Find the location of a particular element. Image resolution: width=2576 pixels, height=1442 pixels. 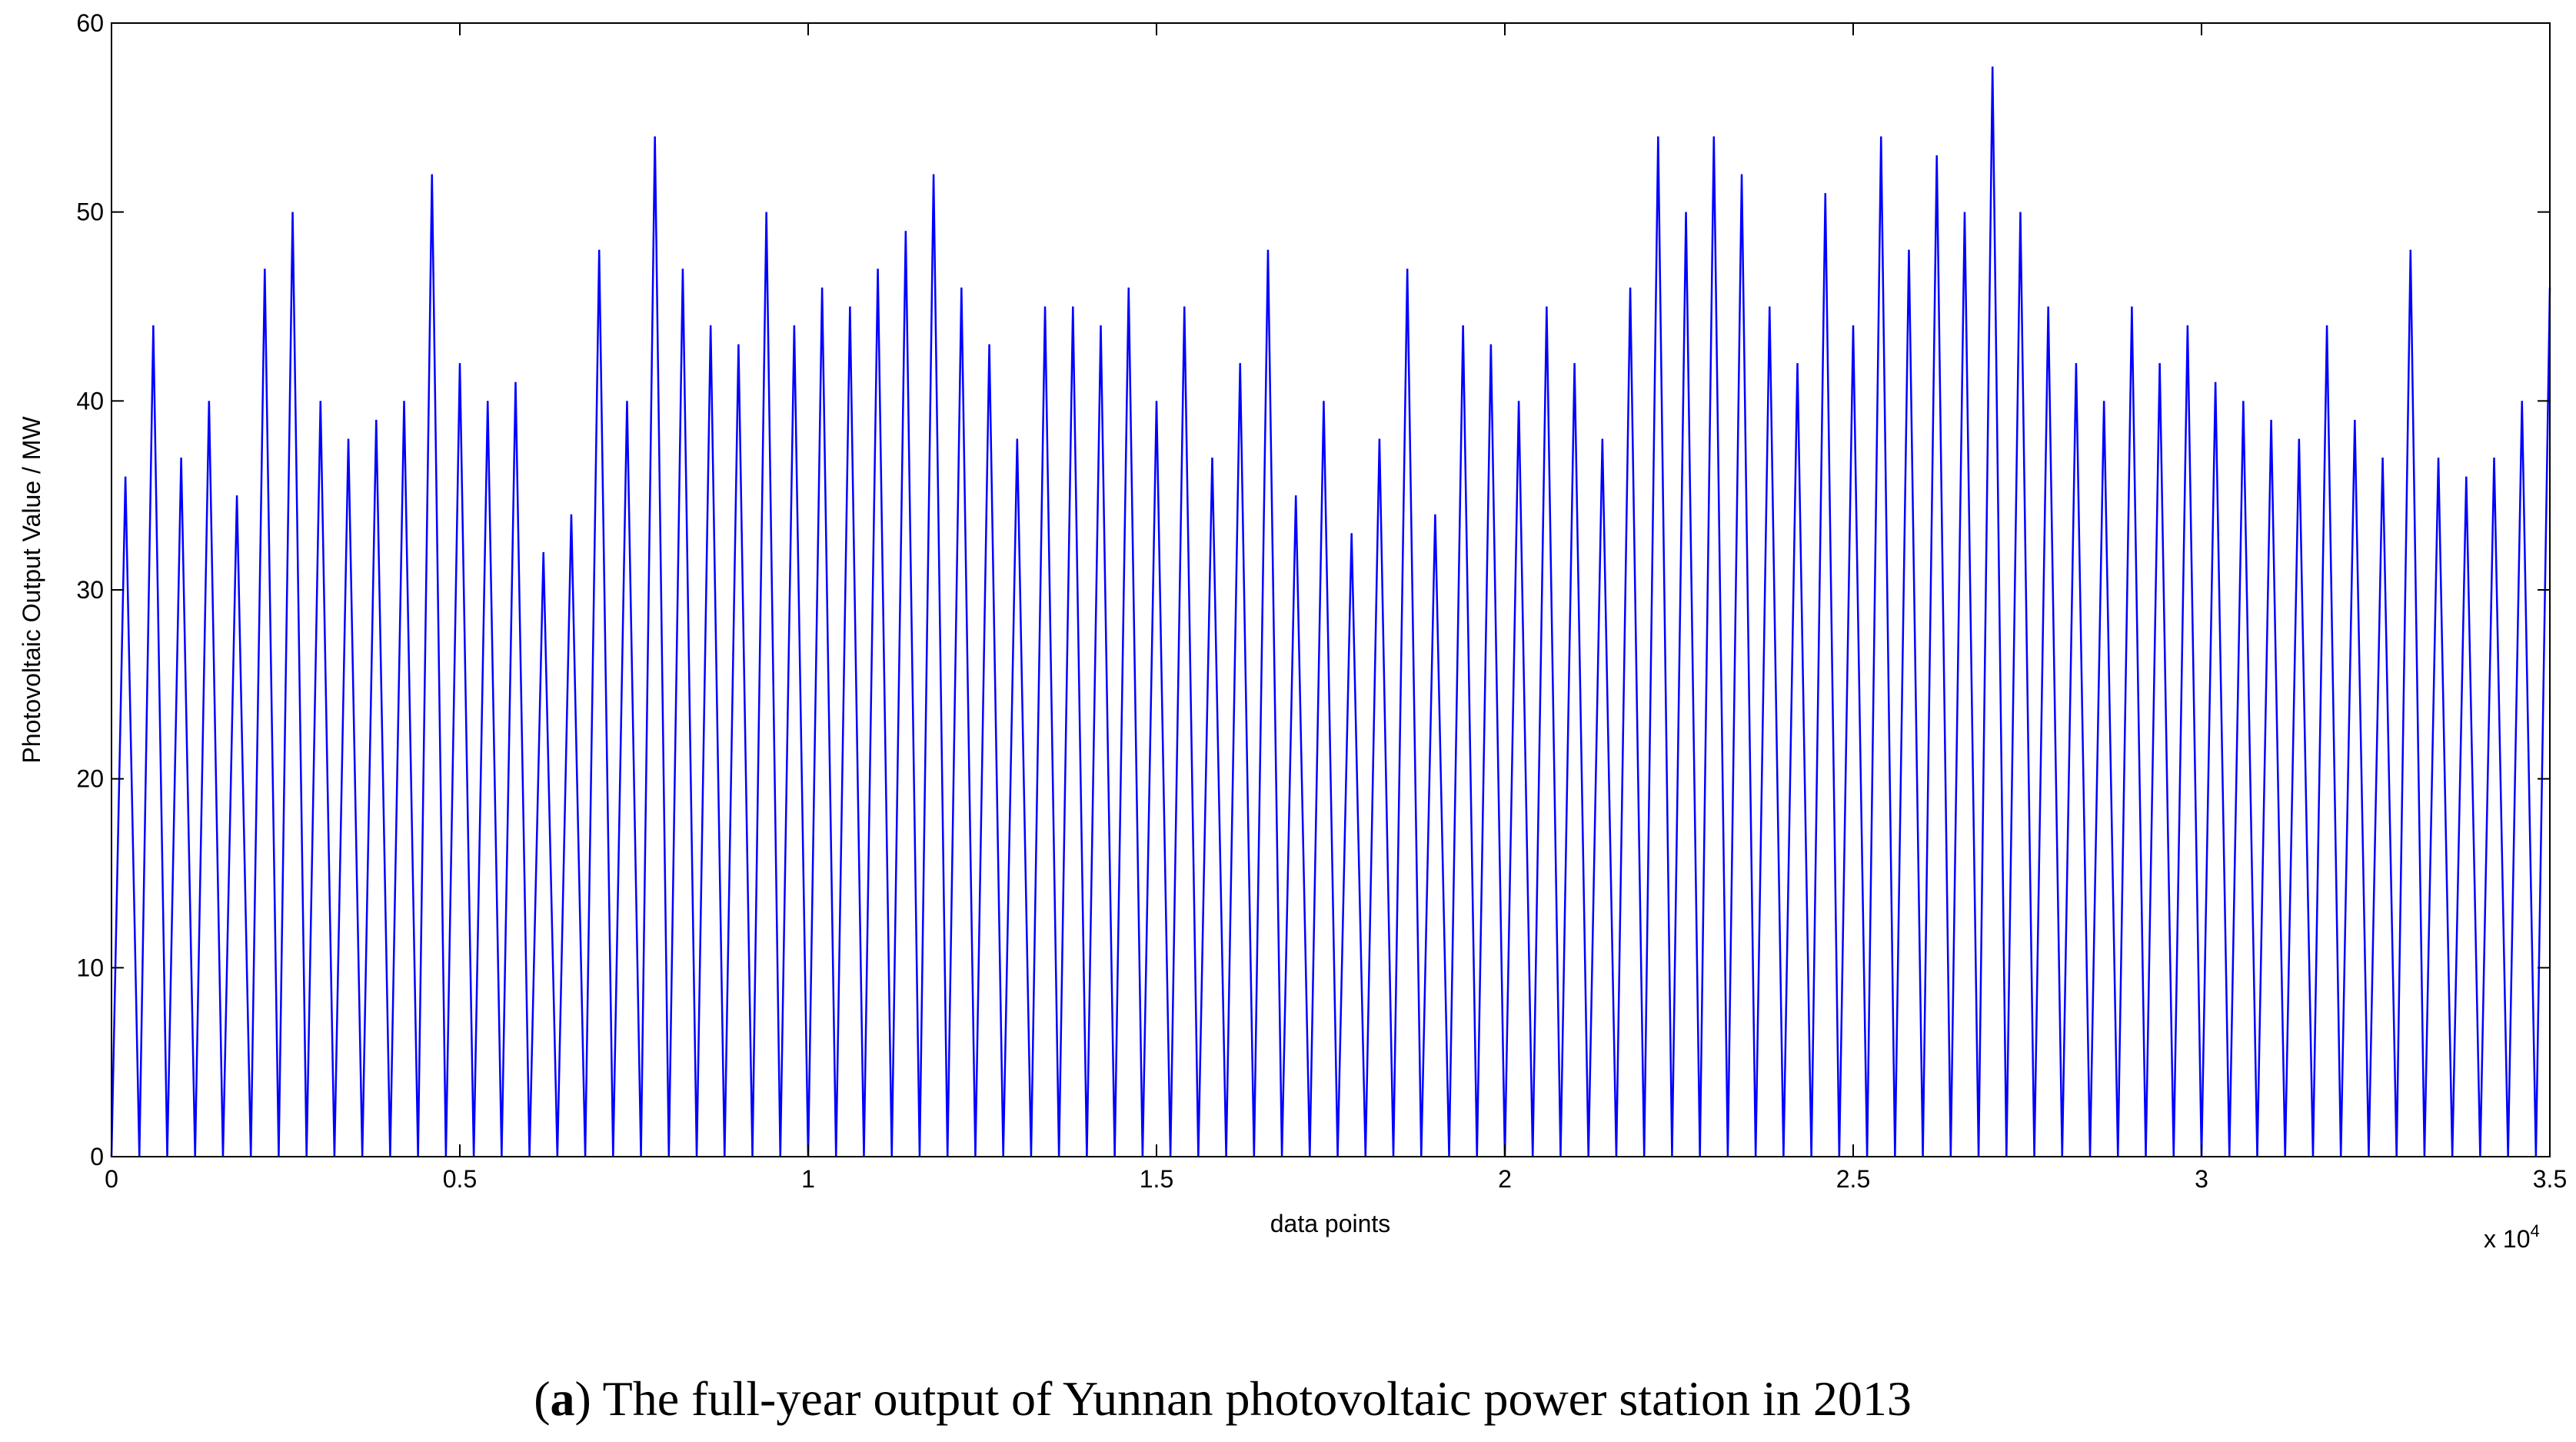

y-tick-label: 10 is located at coordinates (90, 967).